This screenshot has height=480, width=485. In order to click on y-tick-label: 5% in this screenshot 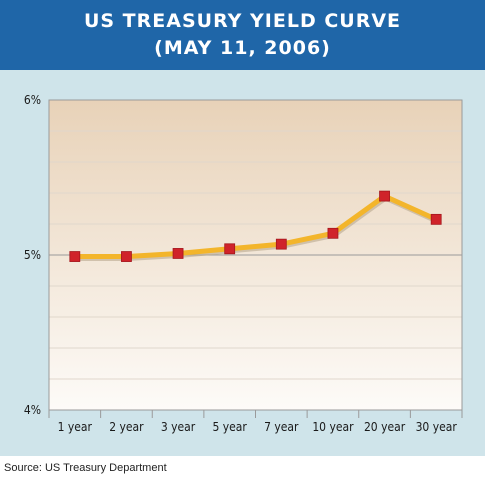, I will do `click(32, 255)`.